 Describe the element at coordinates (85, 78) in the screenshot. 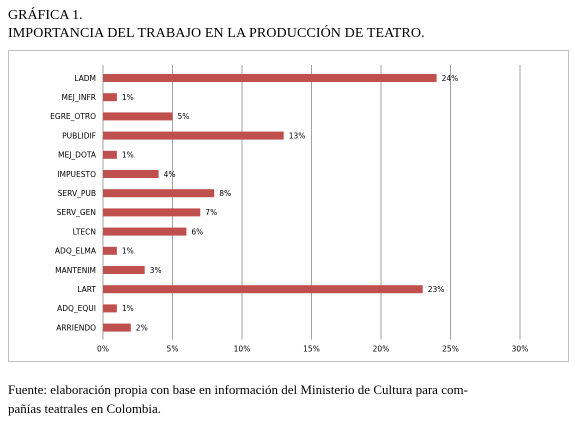

I see `category-label: LADM` at that location.